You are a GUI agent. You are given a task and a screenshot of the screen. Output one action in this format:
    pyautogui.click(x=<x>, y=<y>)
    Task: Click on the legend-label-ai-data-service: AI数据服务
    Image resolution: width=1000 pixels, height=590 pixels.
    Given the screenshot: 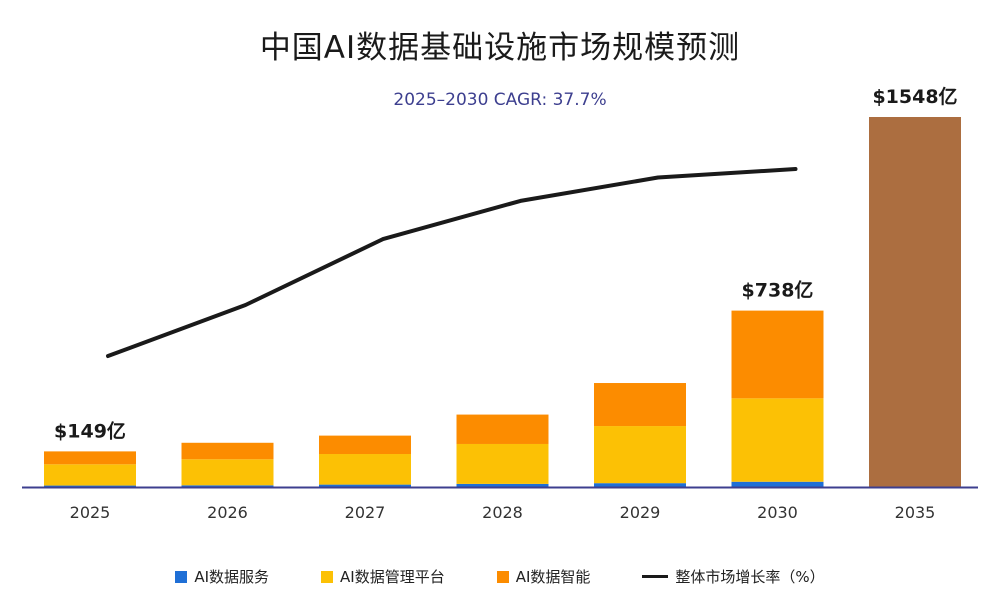 What is the action you would take?
    pyautogui.click(x=232, y=577)
    